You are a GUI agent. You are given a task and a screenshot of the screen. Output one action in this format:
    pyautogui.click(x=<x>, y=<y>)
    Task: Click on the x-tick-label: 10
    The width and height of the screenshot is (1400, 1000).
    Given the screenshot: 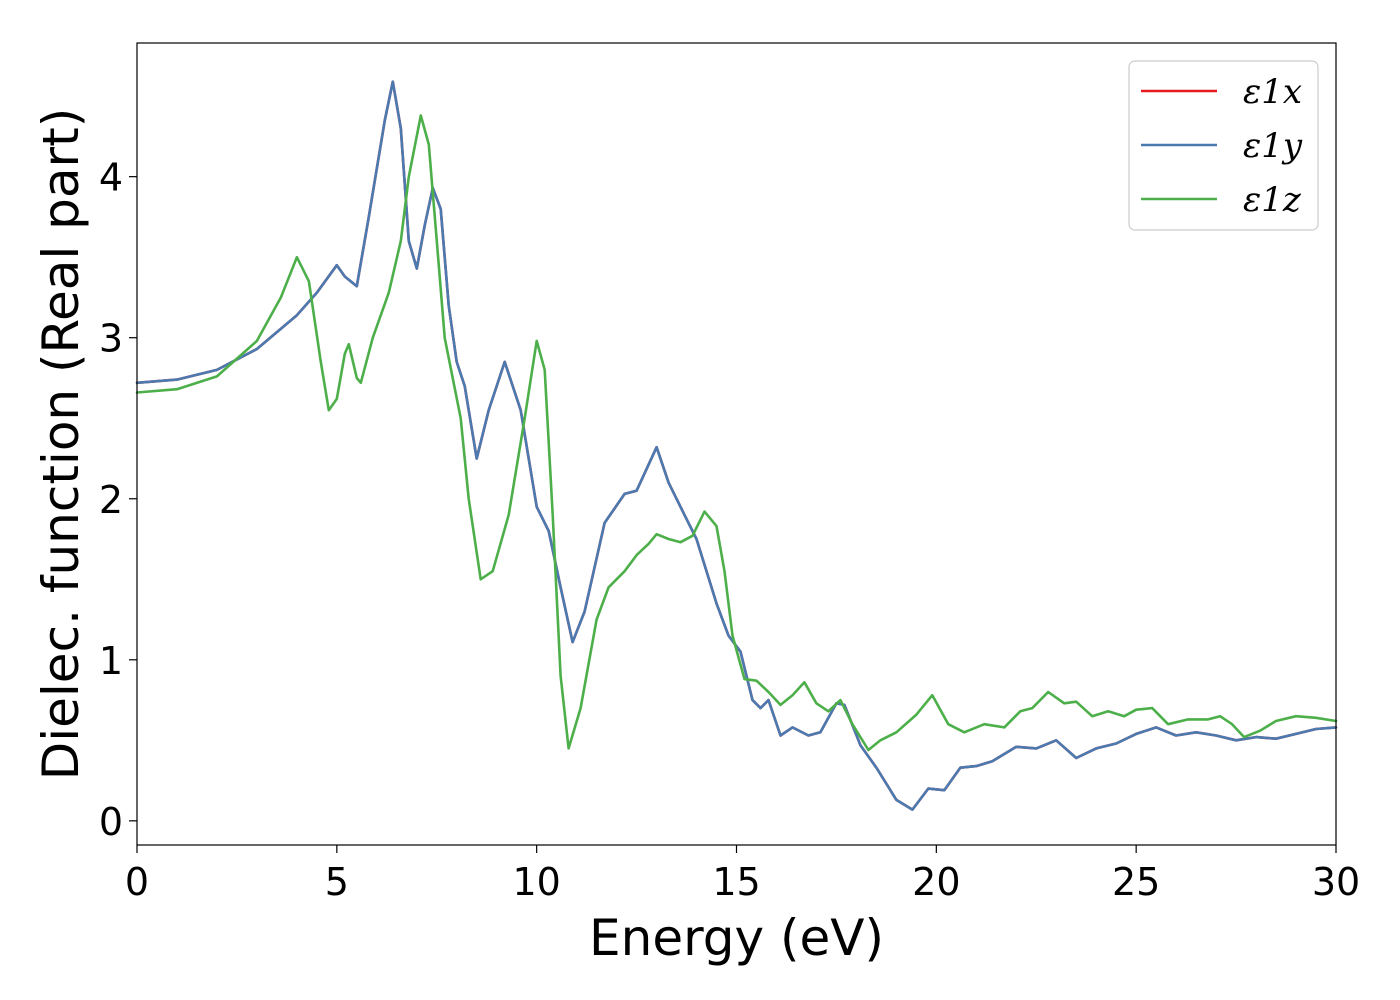 What is the action you would take?
    pyautogui.click(x=536, y=882)
    